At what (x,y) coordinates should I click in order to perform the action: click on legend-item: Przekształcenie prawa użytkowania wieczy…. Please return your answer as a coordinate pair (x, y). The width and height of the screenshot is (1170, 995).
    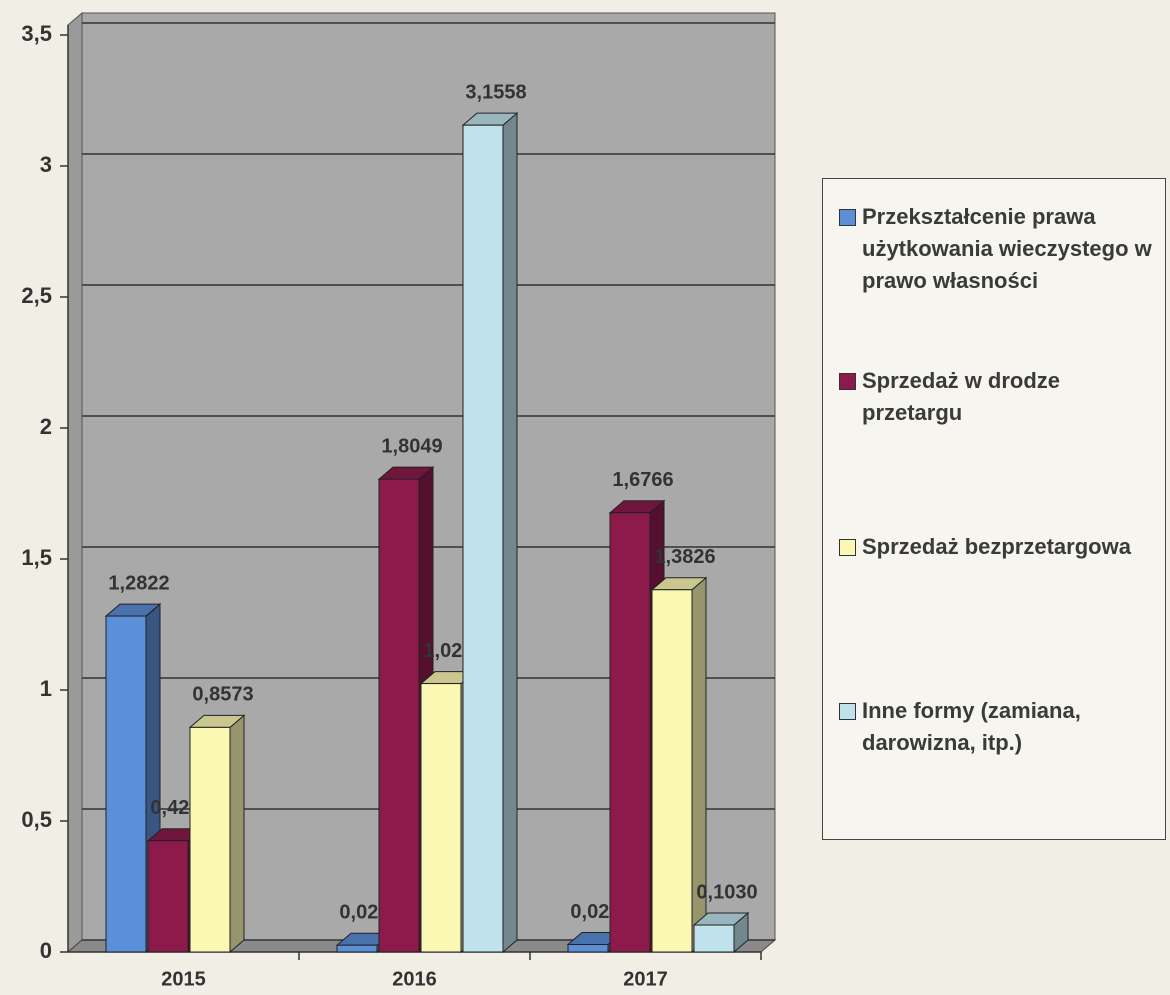
    Looking at the image, I should click on (999, 249).